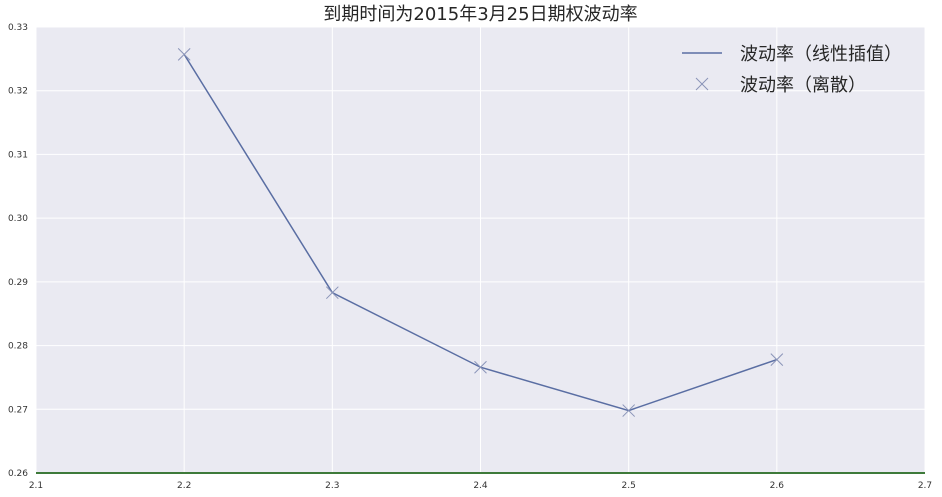  What do you see at coordinates (821, 54) in the screenshot?
I see `legend-label-line: 波动率（线性插值）` at bounding box center [821, 54].